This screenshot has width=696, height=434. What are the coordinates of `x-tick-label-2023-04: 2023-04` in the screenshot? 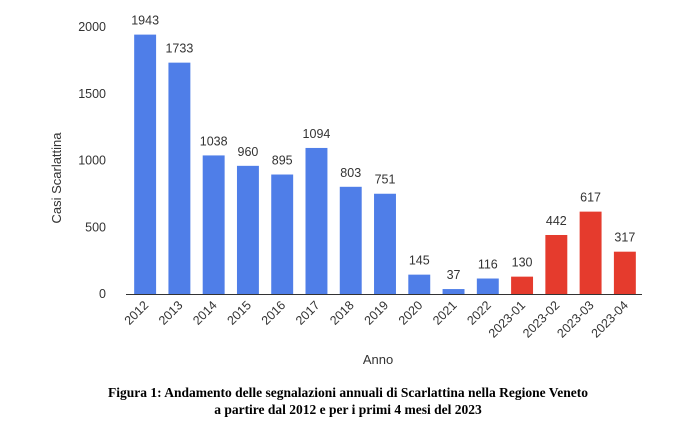 It's located at (610, 319).